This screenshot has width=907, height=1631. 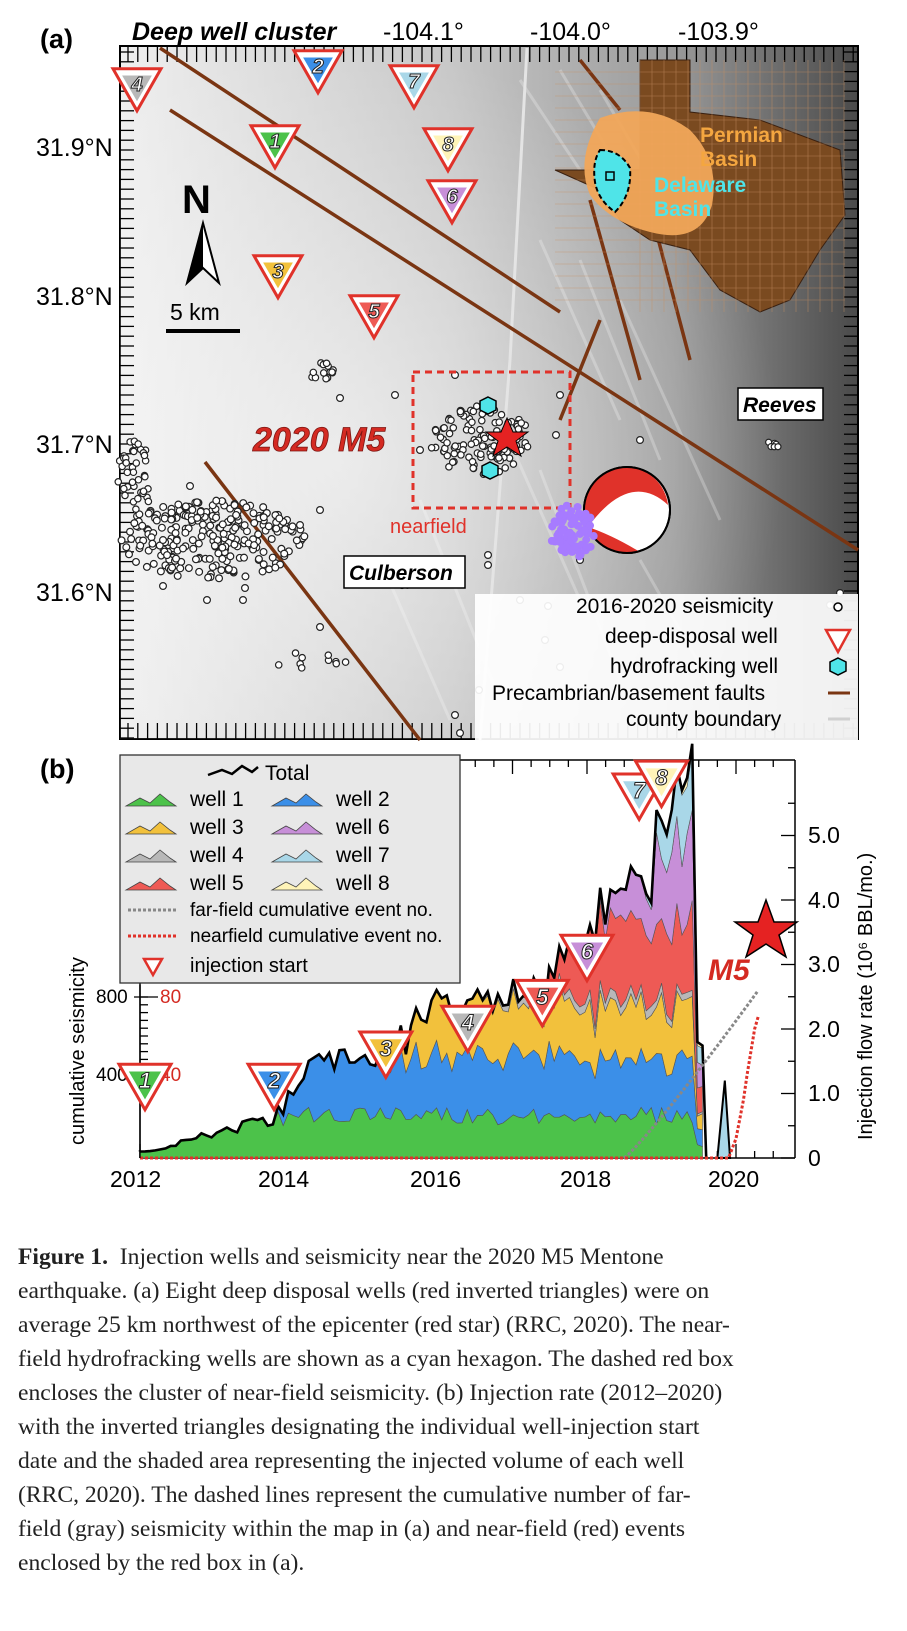 I want to click on panel-b-label: (b), so click(x=57, y=769).